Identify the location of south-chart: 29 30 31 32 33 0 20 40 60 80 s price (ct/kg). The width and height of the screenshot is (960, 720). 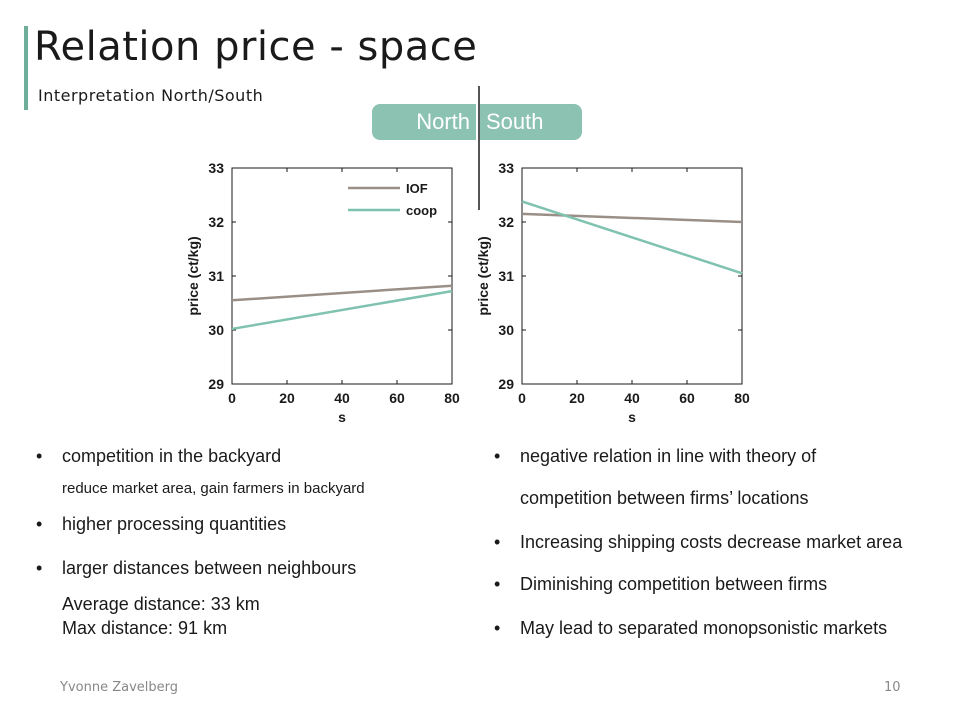
(612, 292).